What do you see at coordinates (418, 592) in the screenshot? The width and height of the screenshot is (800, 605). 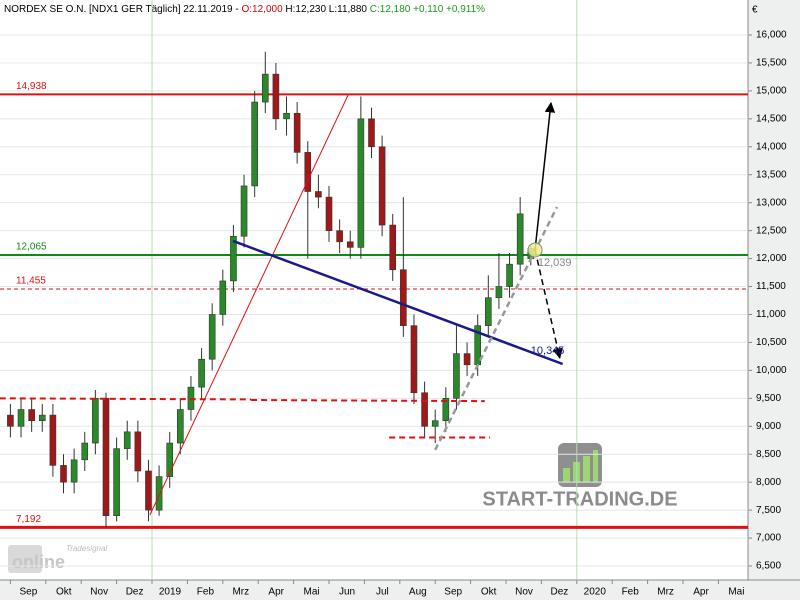 I see `x-tick-label: Aug` at bounding box center [418, 592].